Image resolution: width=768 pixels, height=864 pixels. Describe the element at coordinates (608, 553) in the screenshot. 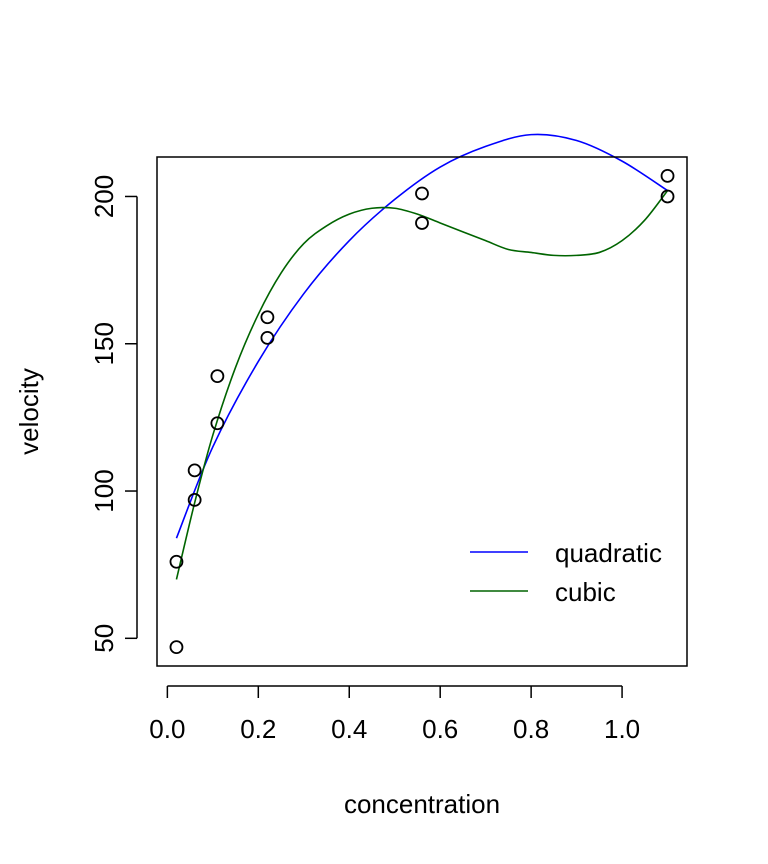

I see `legend-label-quadratic: quadratic` at that location.